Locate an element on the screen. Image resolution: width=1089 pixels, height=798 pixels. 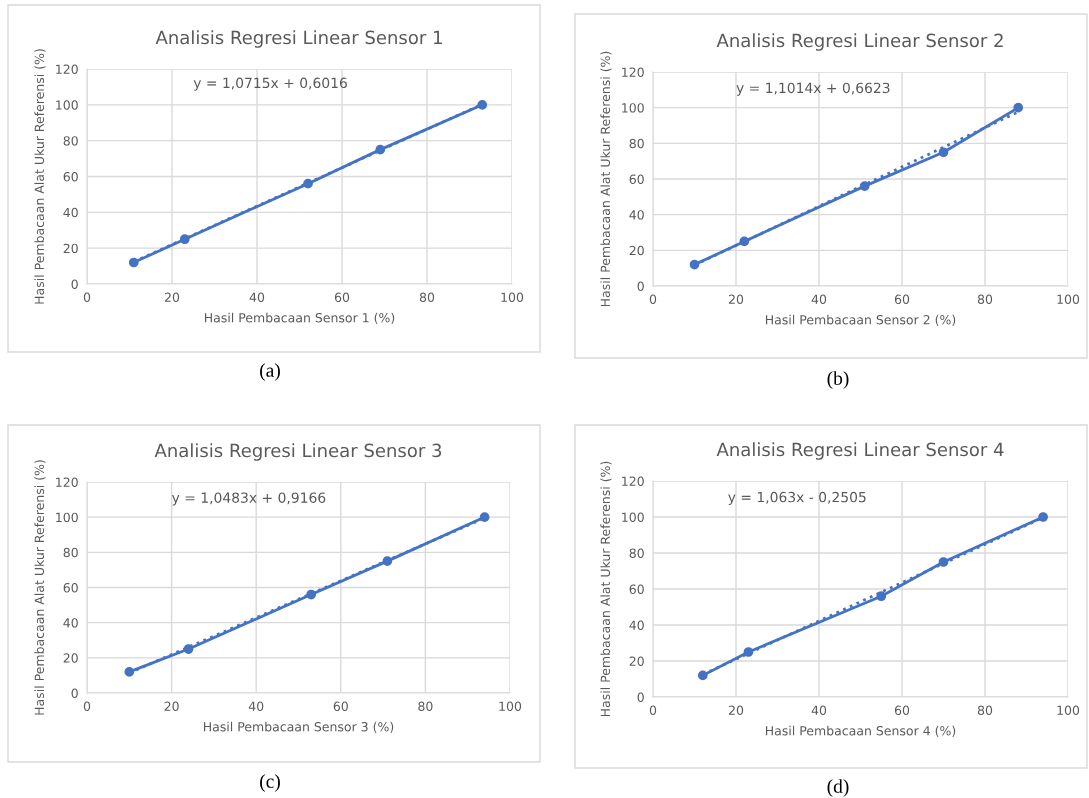
chart-title: Analisis Regresi Linear Sensor 1 is located at coordinates (298, 39).